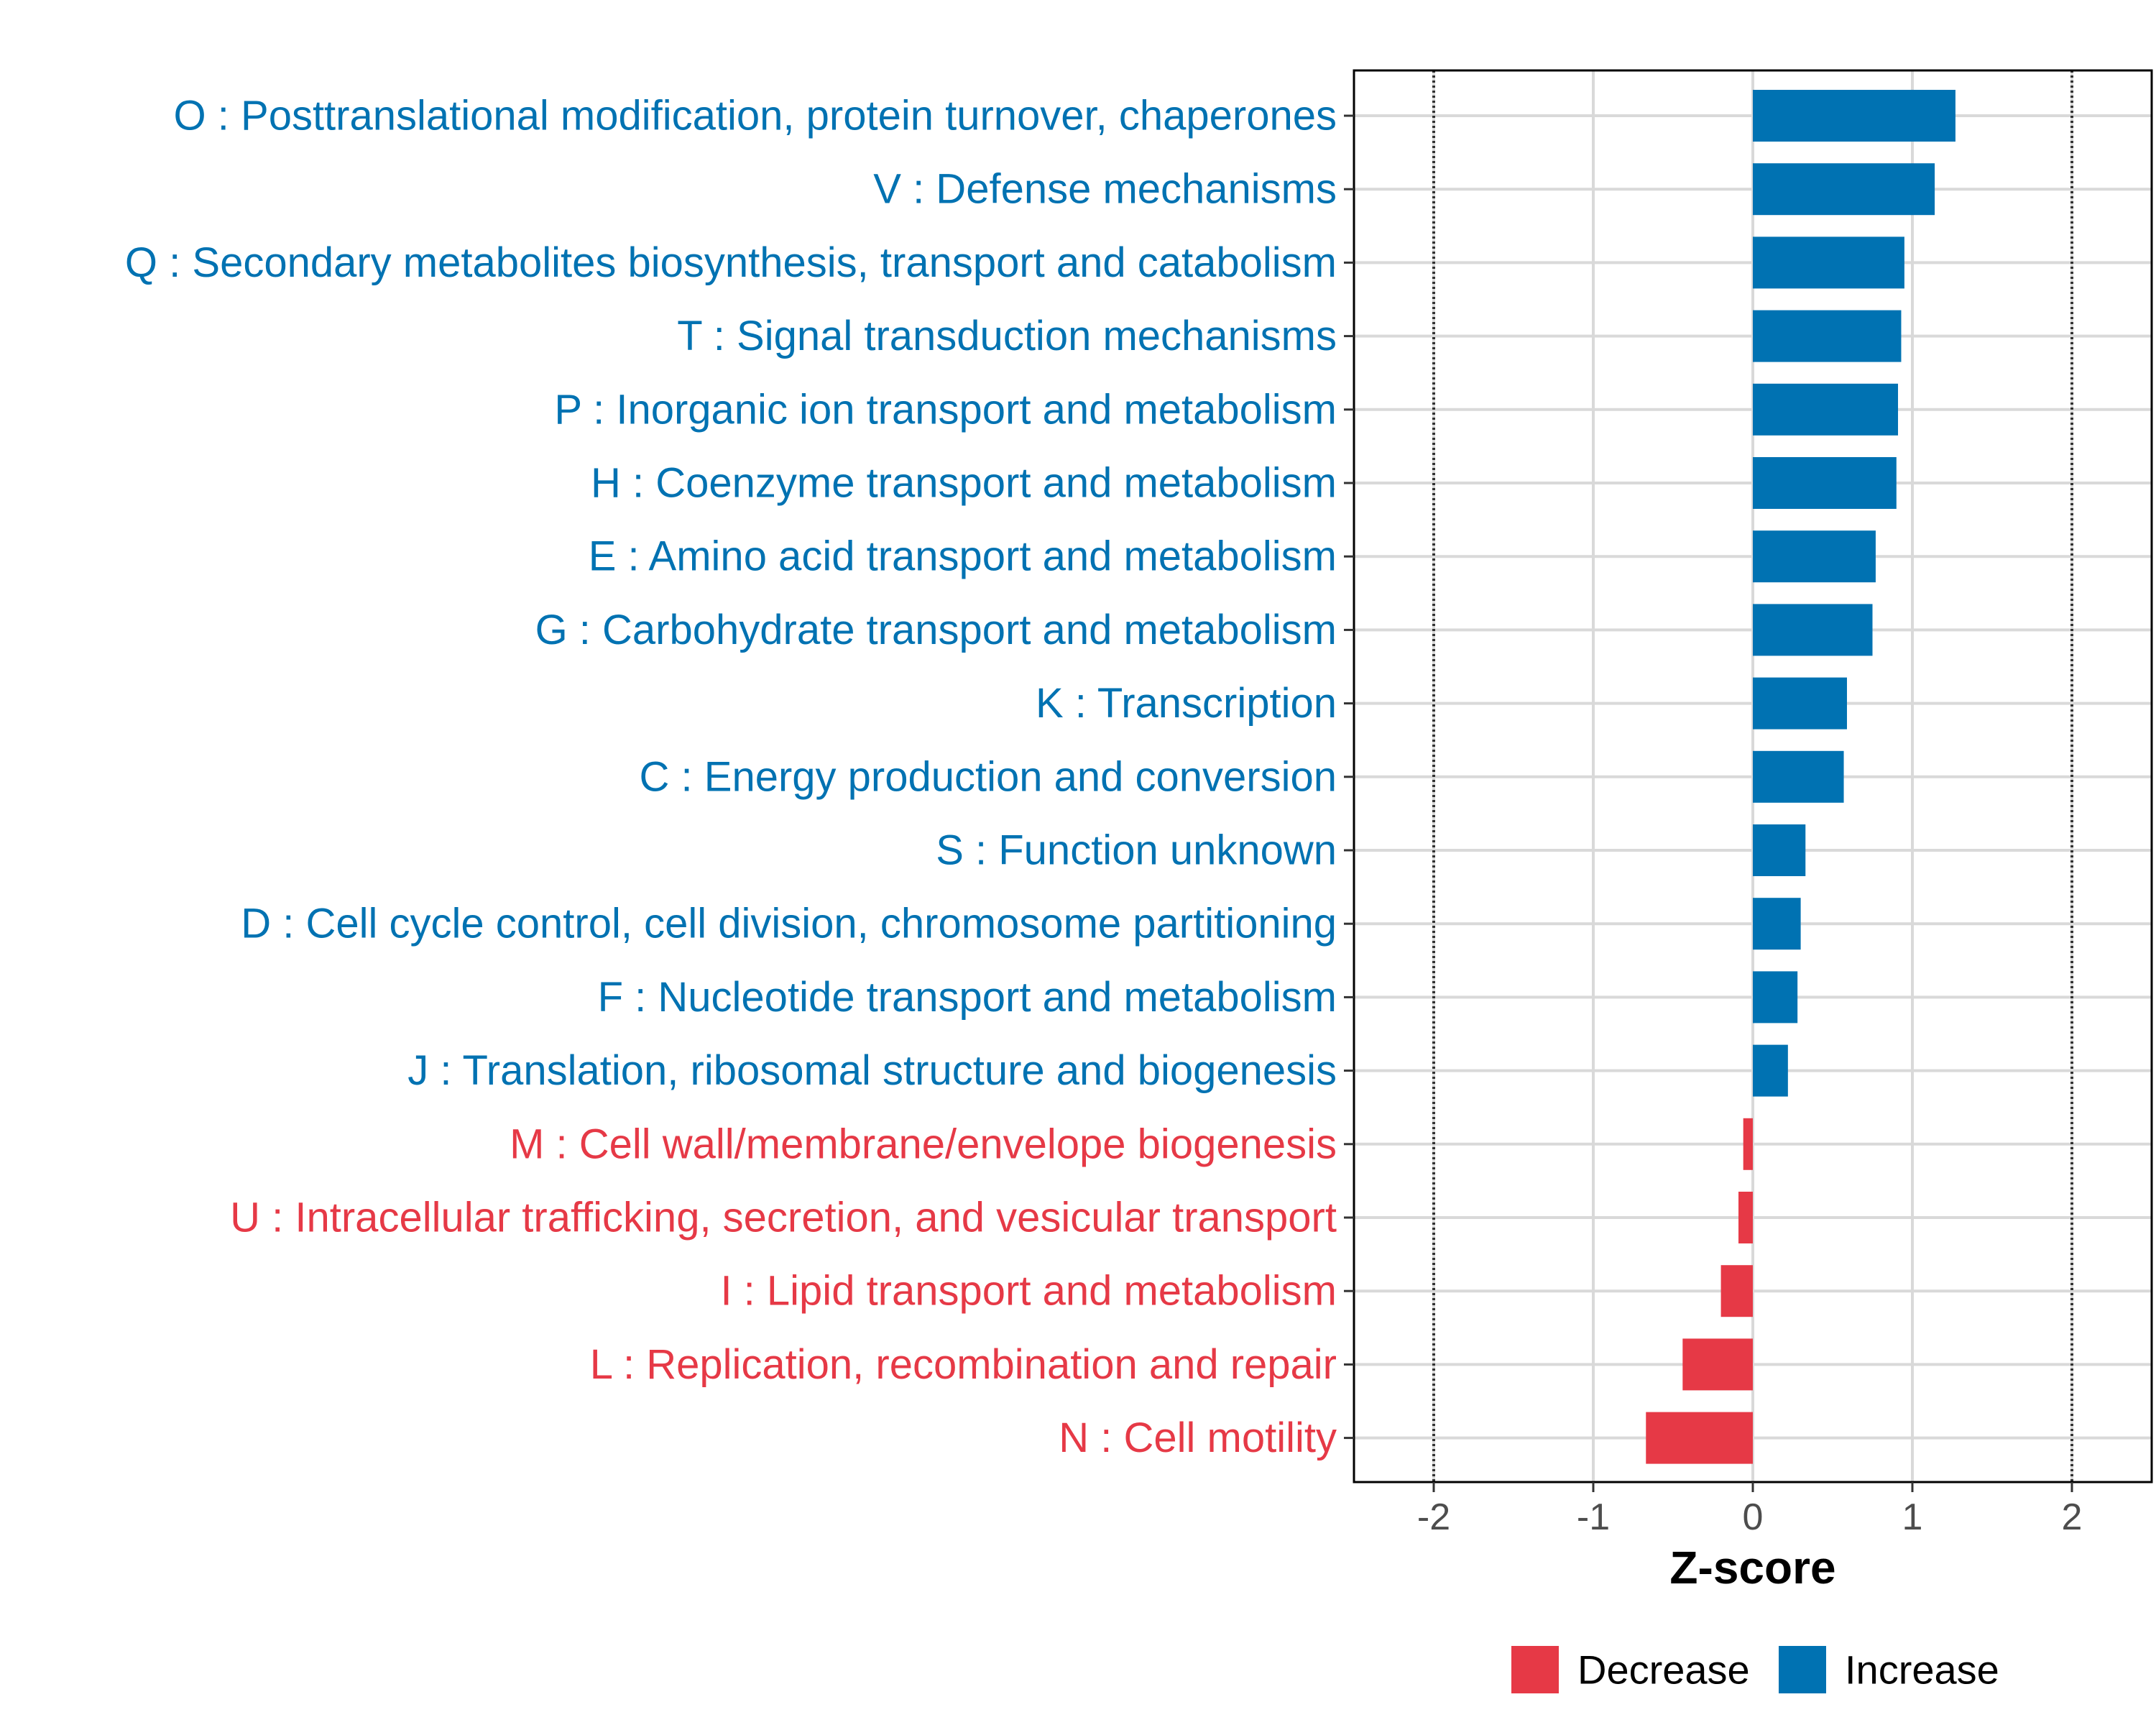  What do you see at coordinates (988, 776) in the screenshot?
I see `category-label: C : Energy production and conversion` at bounding box center [988, 776].